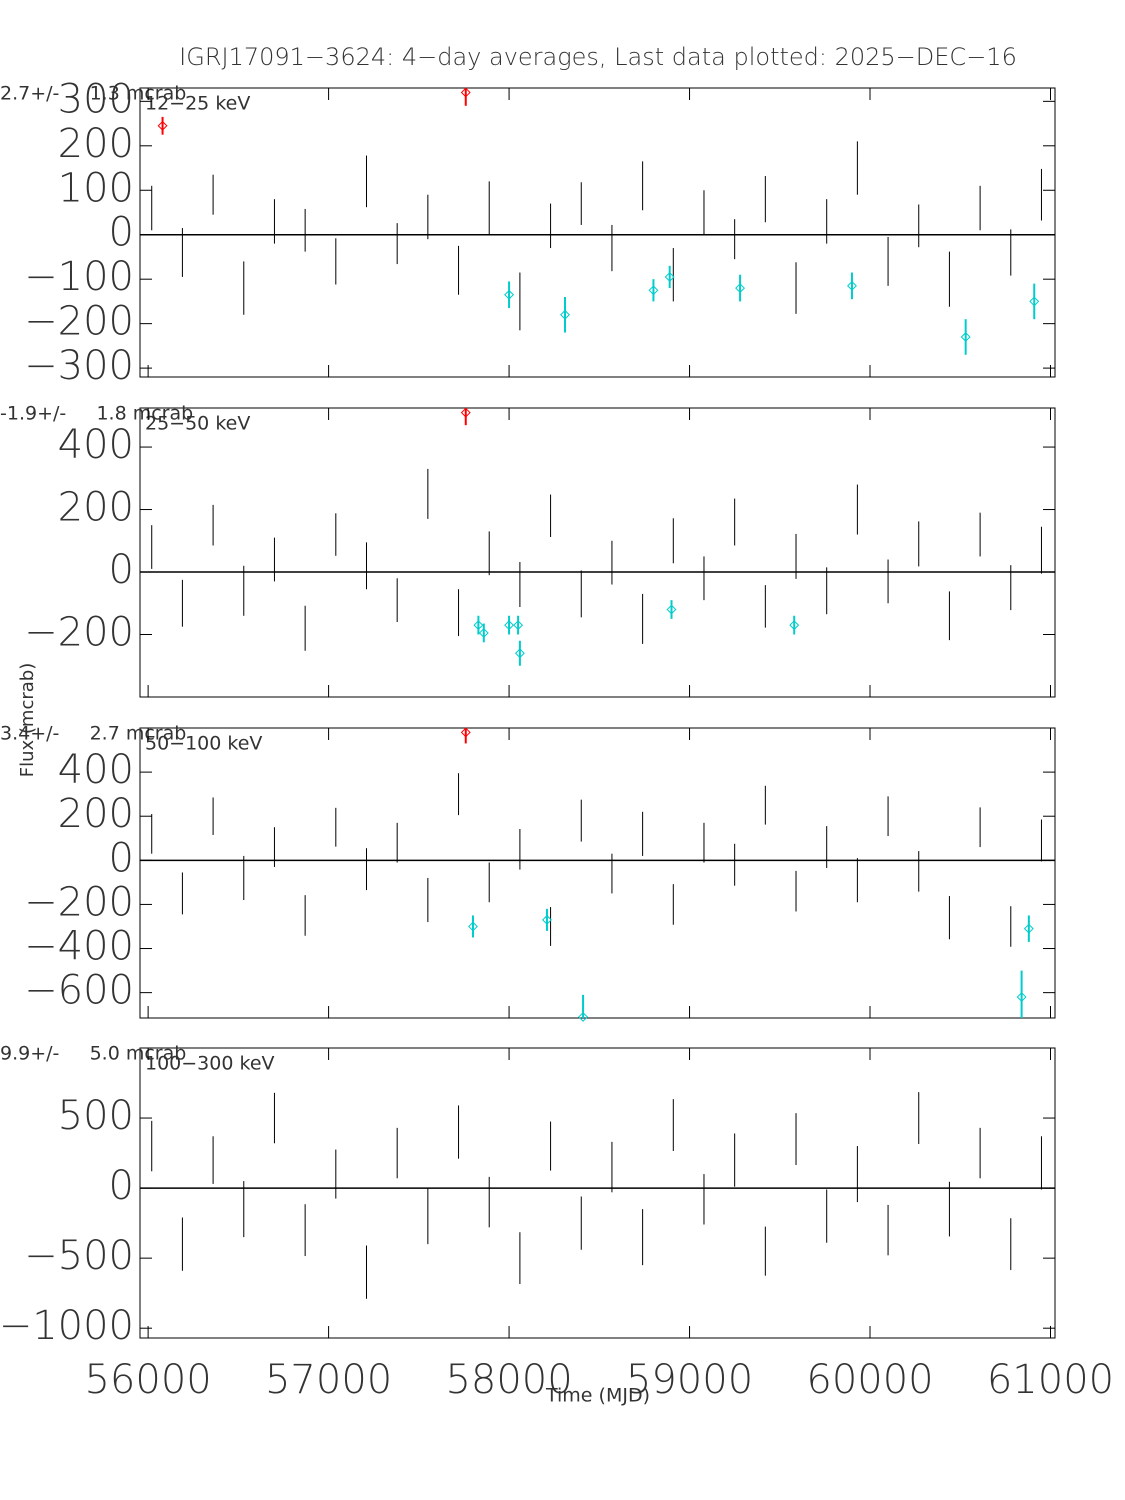 This screenshot has height=1500, width=1125. Describe the element at coordinates (27, 720) in the screenshot. I see `y-axis-label: Flux (mcrab)` at that location.